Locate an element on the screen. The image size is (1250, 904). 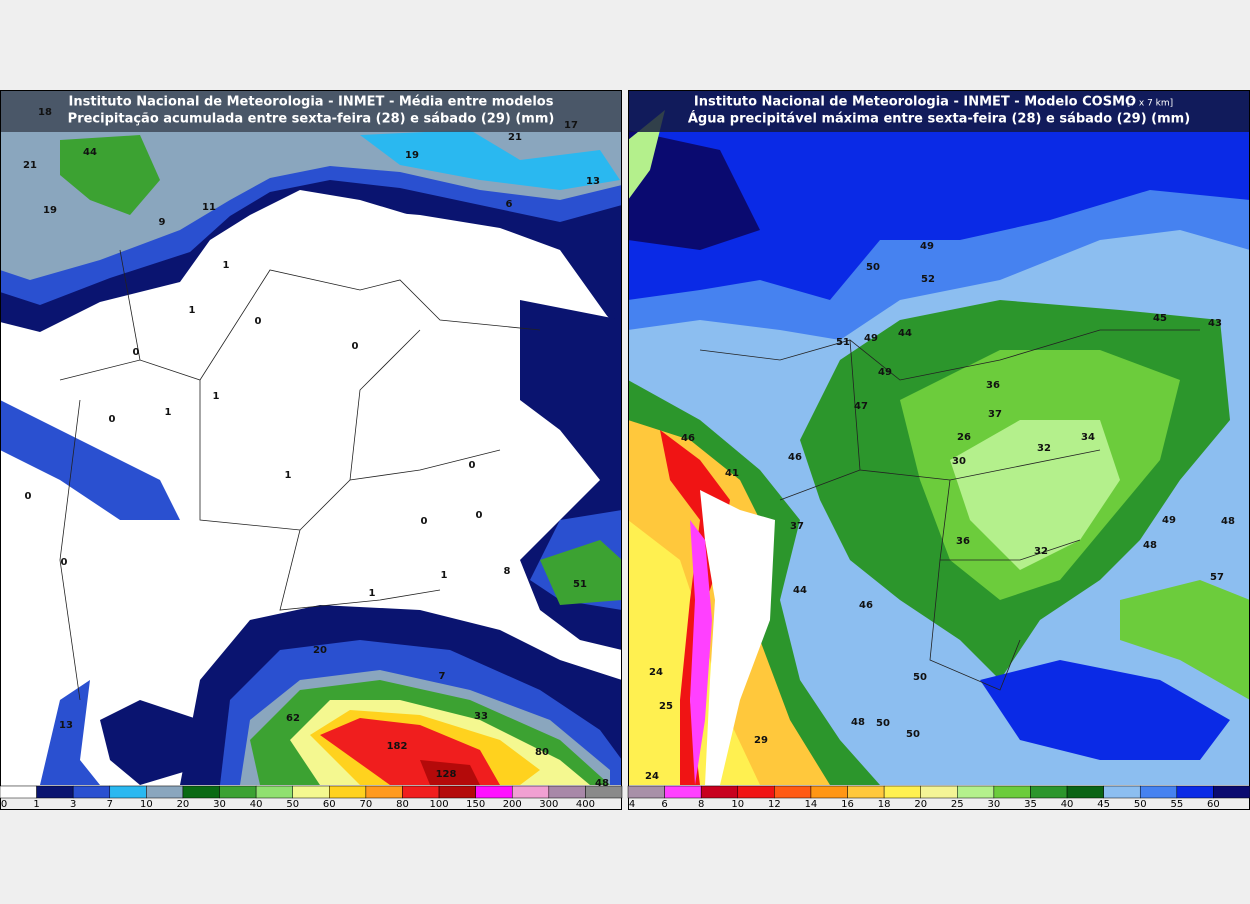
colorbar-label: 10 is located at coordinates (146, 804).